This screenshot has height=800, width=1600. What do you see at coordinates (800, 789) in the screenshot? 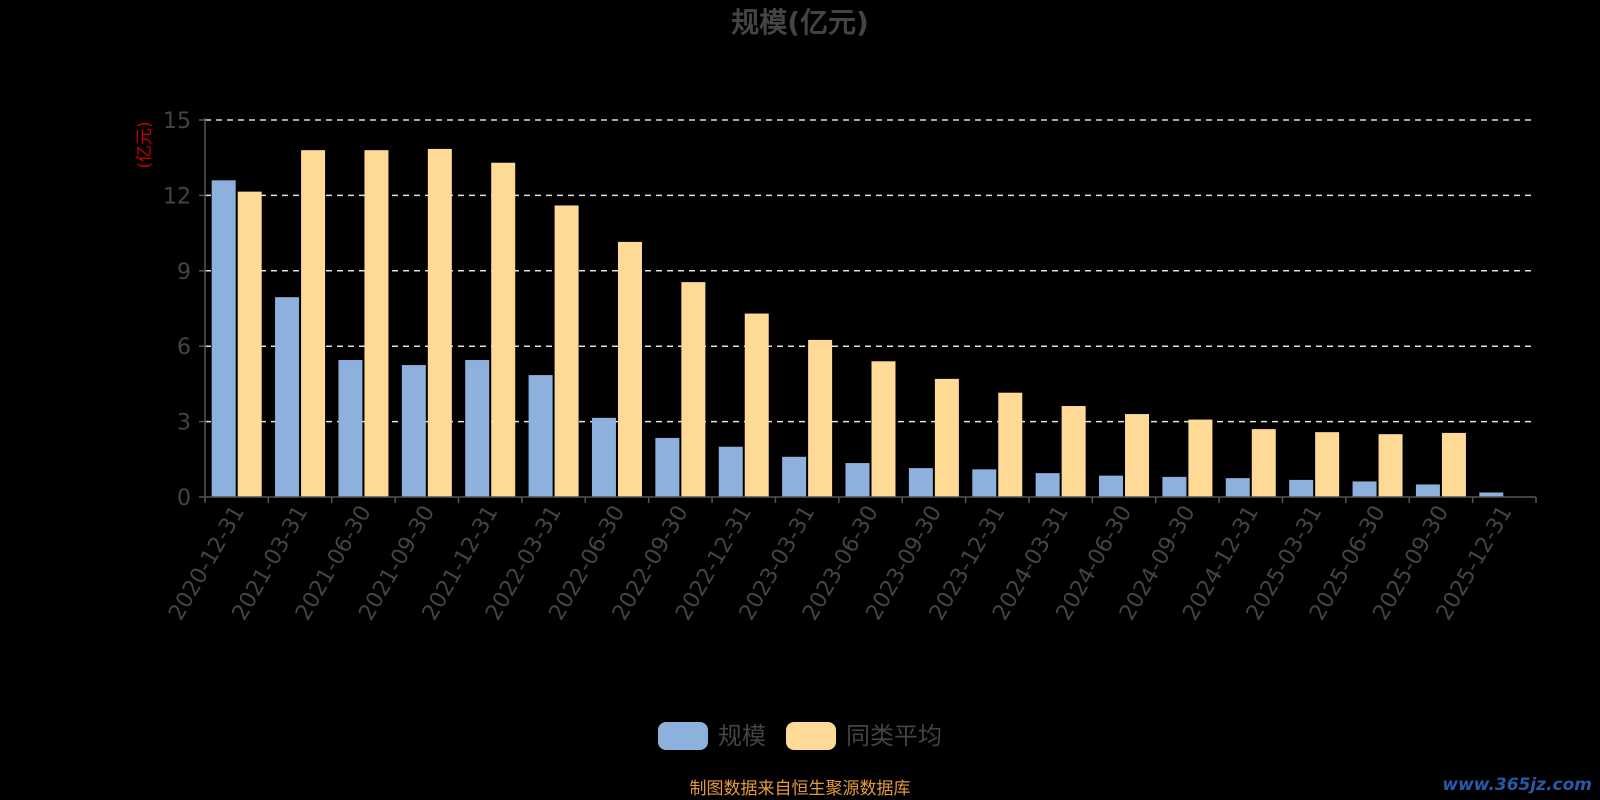
I see `data-source-note: 制图数据来自恒生聚源数据库` at bounding box center [800, 789].